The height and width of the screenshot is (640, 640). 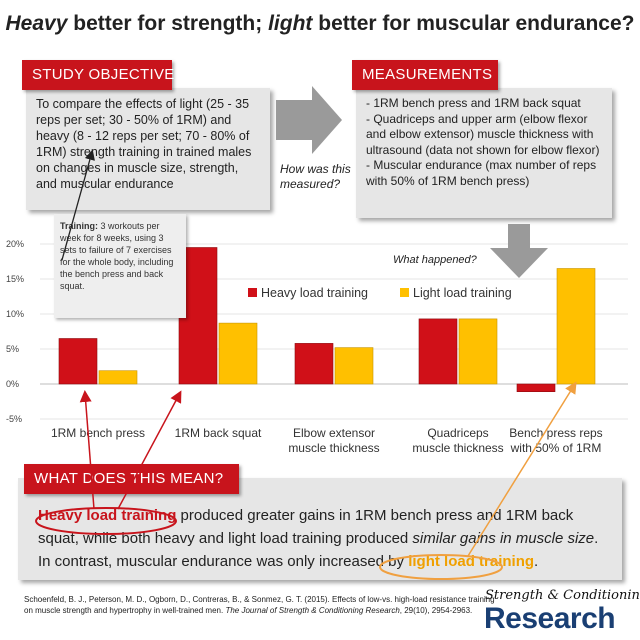 I want to click on y-tick-label: 20%, so click(x=15, y=244).